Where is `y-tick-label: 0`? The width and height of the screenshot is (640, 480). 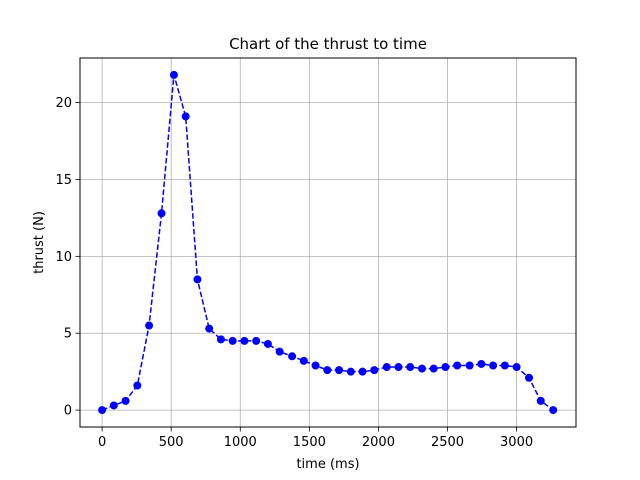 y-tick-label: 0 is located at coordinates (68, 411).